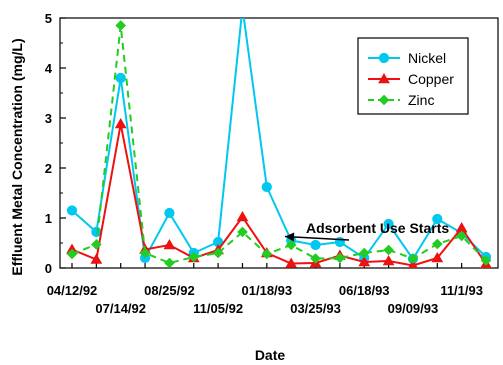  I want to click on annotation: Adsorbent Use Starts, so click(366, 231).